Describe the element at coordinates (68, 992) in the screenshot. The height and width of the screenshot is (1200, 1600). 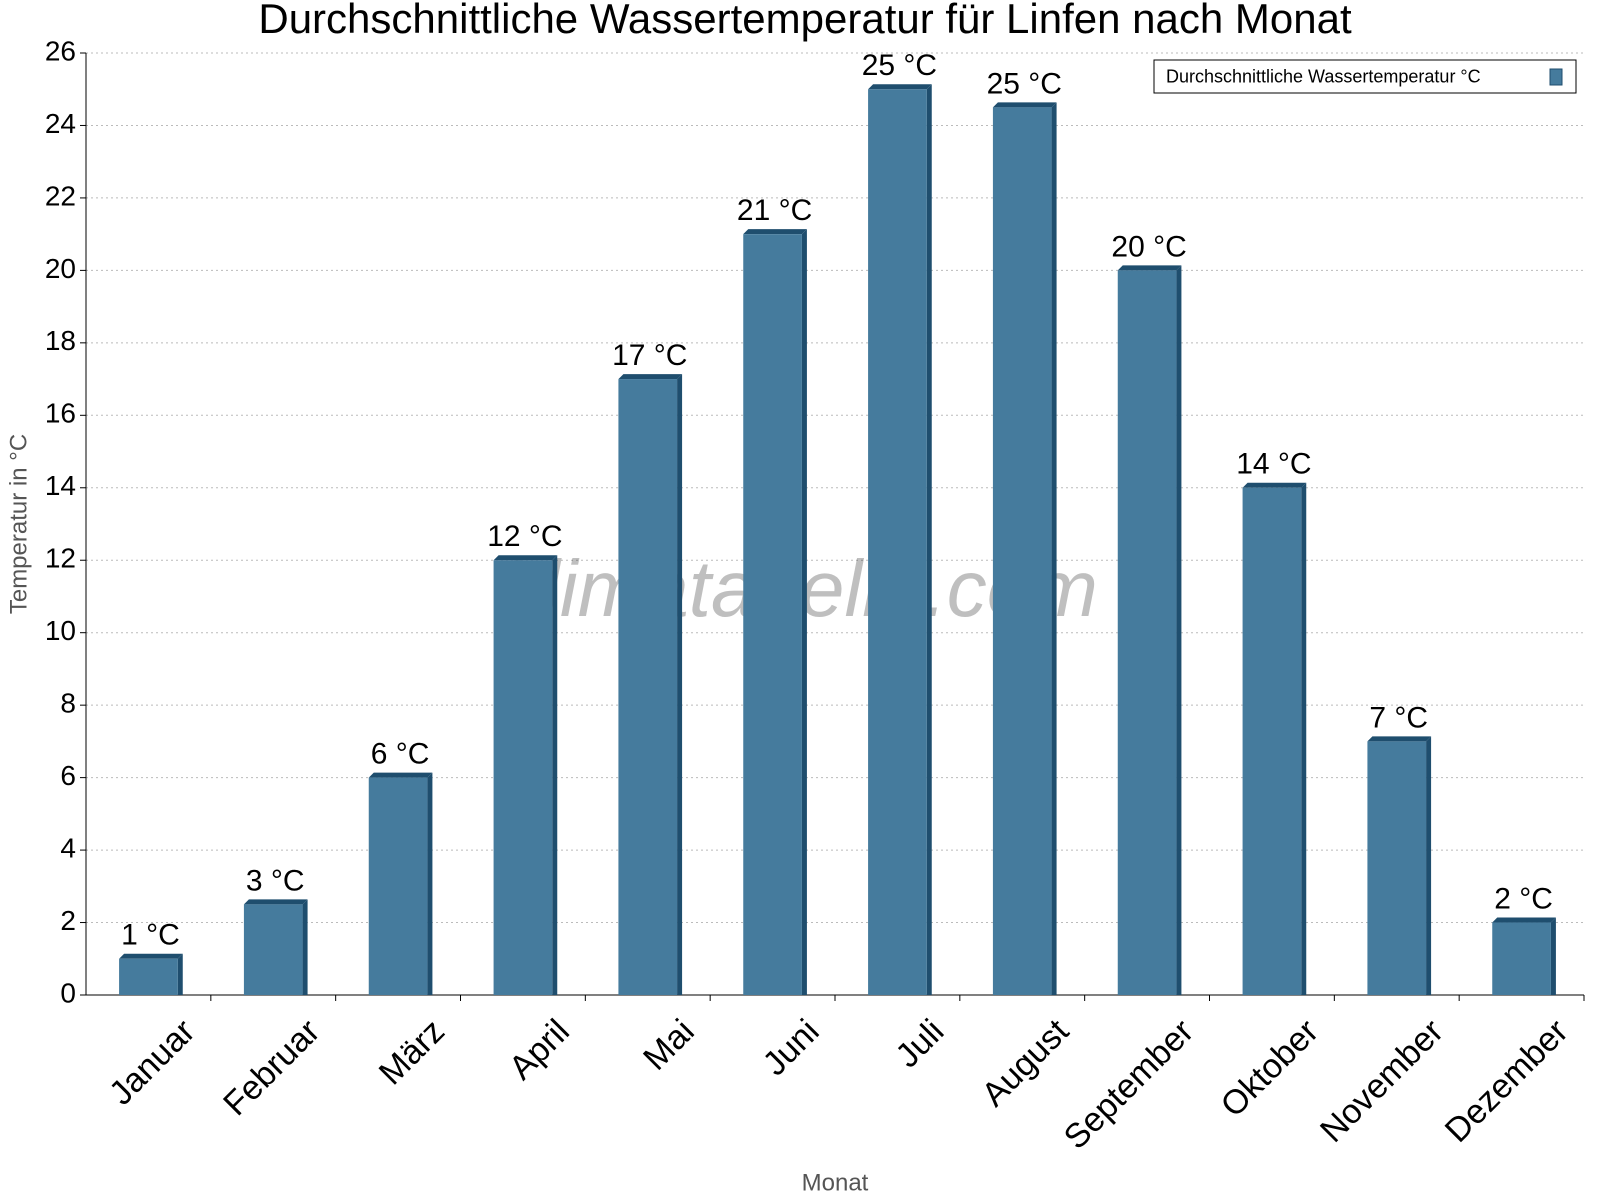
I see `y-tick-label: 0` at that location.